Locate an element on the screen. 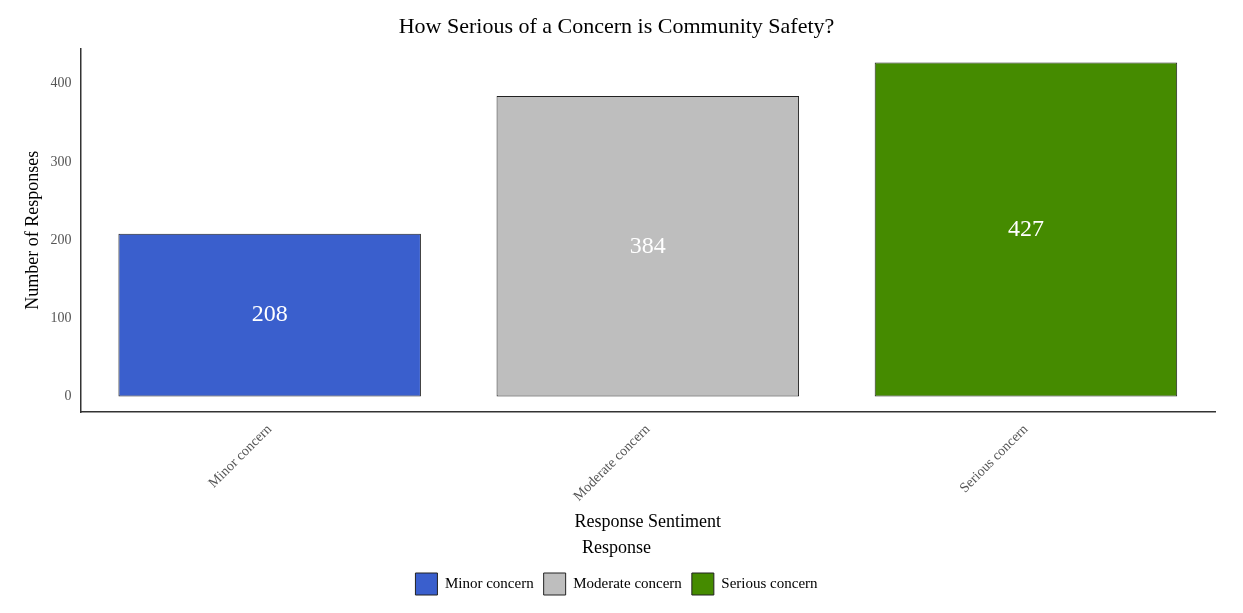 The height and width of the screenshot is (613, 1243). x-axis-title: Response Sentiment is located at coordinates (648, 521).